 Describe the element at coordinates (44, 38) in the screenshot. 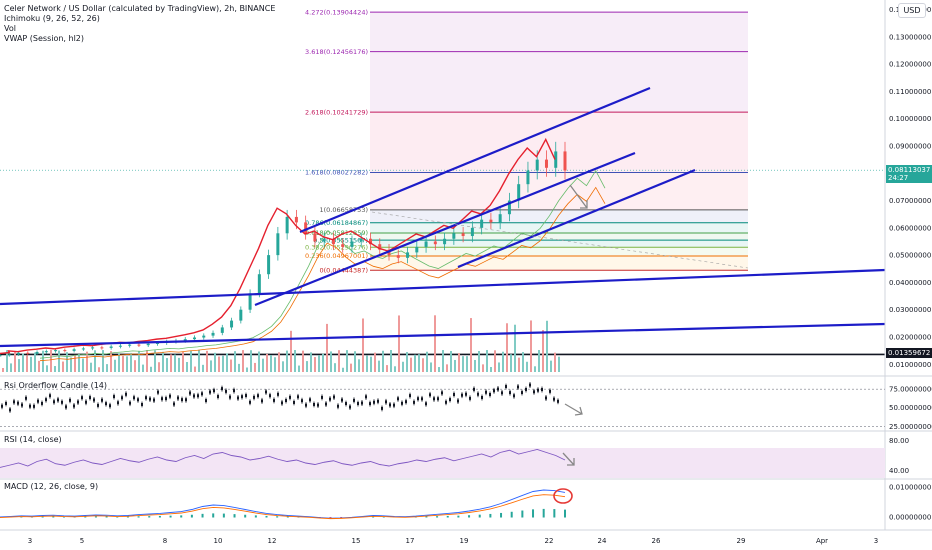

I see `indicator-vwap: VWAP (Session, hl2)` at that location.